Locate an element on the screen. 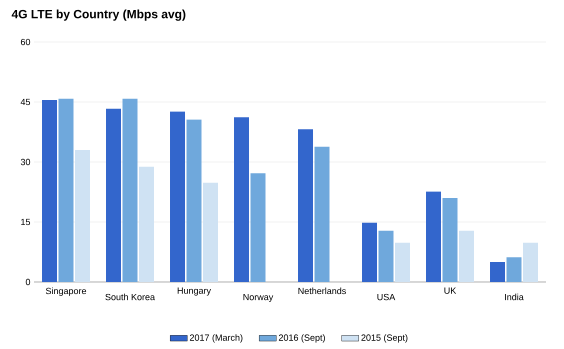  x-tick-label: Singapore is located at coordinates (66, 292).